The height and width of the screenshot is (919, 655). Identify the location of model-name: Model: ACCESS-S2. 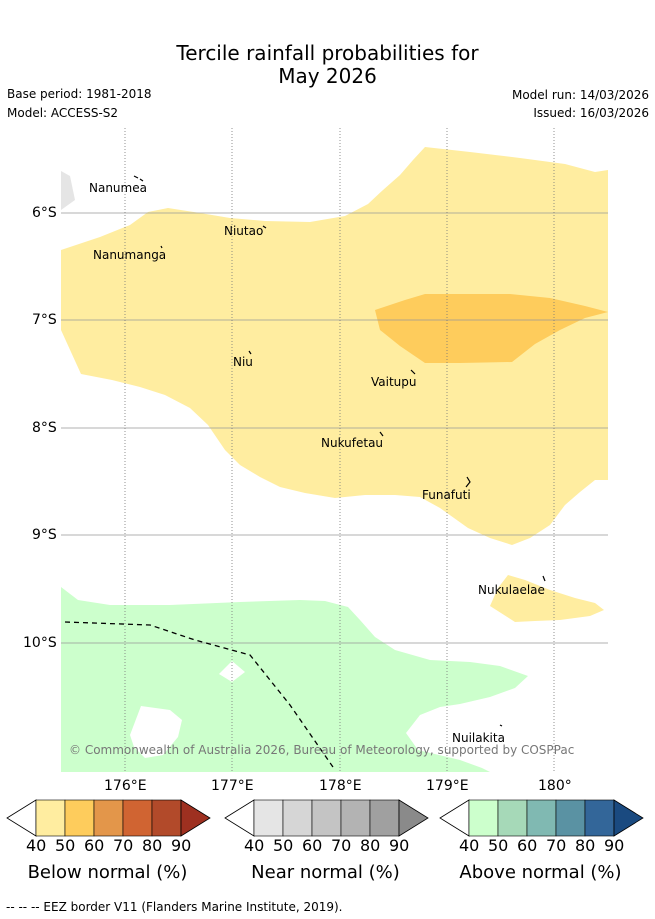
(63, 113).